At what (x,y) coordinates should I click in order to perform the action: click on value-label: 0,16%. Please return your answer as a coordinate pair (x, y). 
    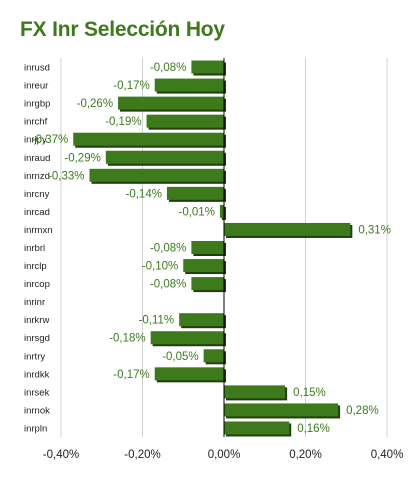
    Looking at the image, I should click on (313, 429).